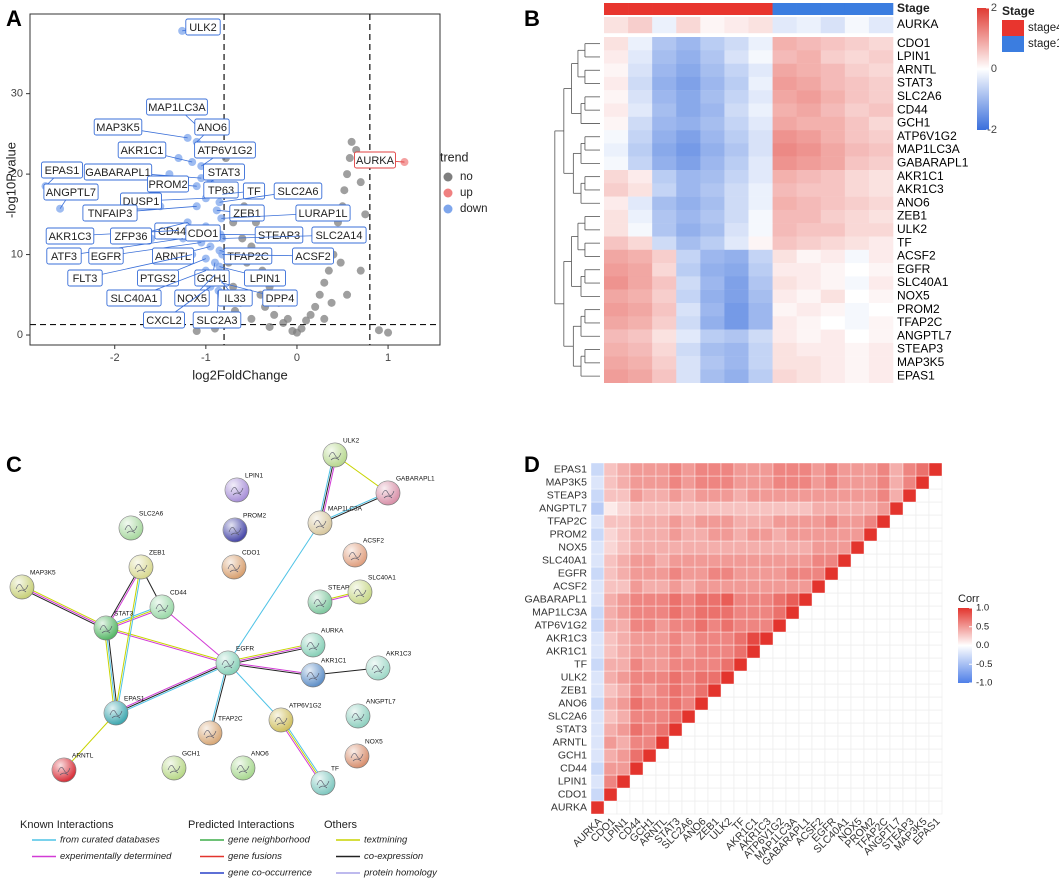 The width and height of the screenshot is (1059, 879). Describe the element at coordinates (448, 209) in the screenshot. I see `legend-swatch` at that location.